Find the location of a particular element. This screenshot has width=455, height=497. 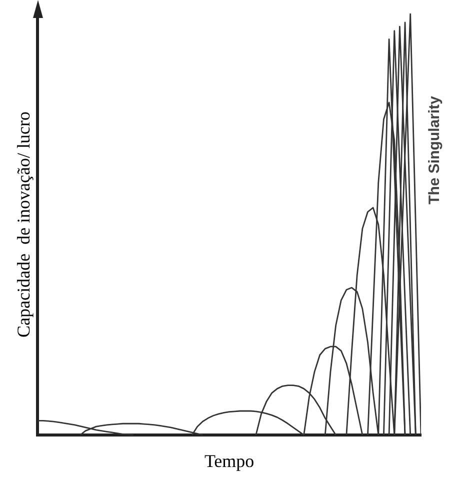

y-axis-title: Capacidade de inovação/ lucro is located at coordinates (24, 225).